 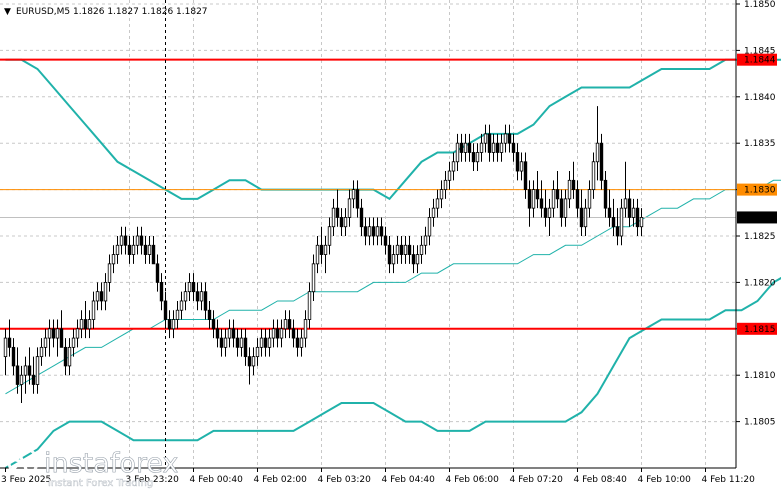 I want to click on watermark-tagline: Instant Forex Trading, so click(x=100, y=483).